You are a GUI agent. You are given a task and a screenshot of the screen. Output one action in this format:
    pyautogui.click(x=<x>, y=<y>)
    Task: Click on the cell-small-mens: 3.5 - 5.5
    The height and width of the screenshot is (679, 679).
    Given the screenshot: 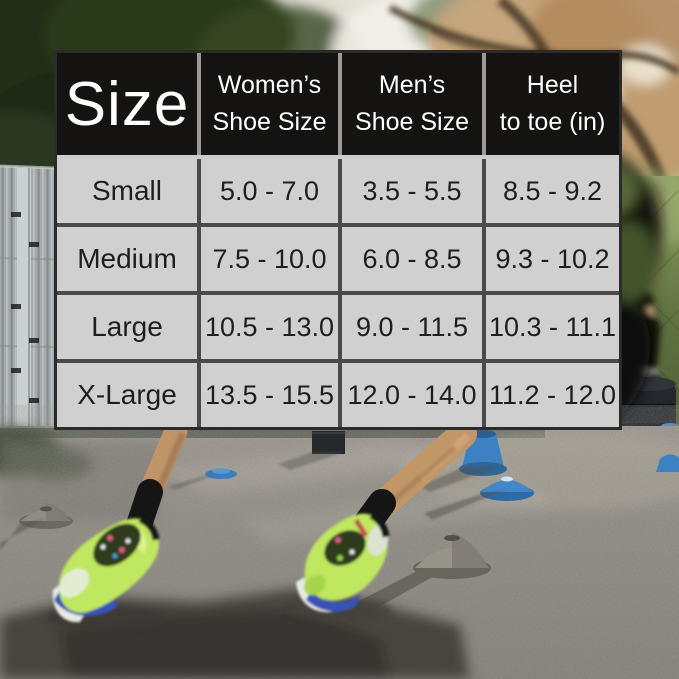 What is the action you would take?
    pyautogui.click(x=412, y=191)
    